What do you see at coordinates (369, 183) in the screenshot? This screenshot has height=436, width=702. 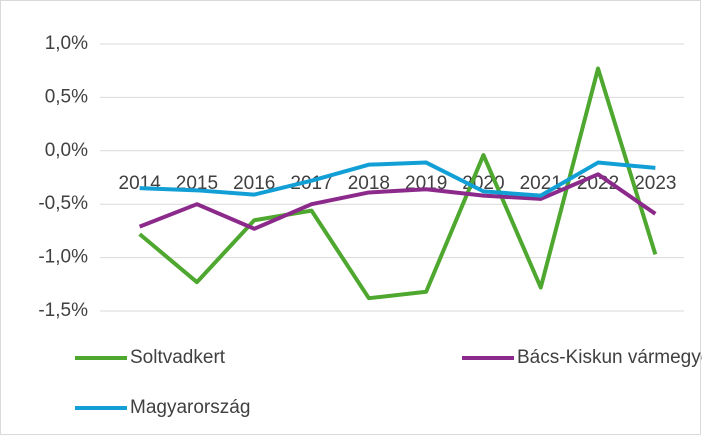 I see `x-tick-label: 2018` at bounding box center [369, 183].